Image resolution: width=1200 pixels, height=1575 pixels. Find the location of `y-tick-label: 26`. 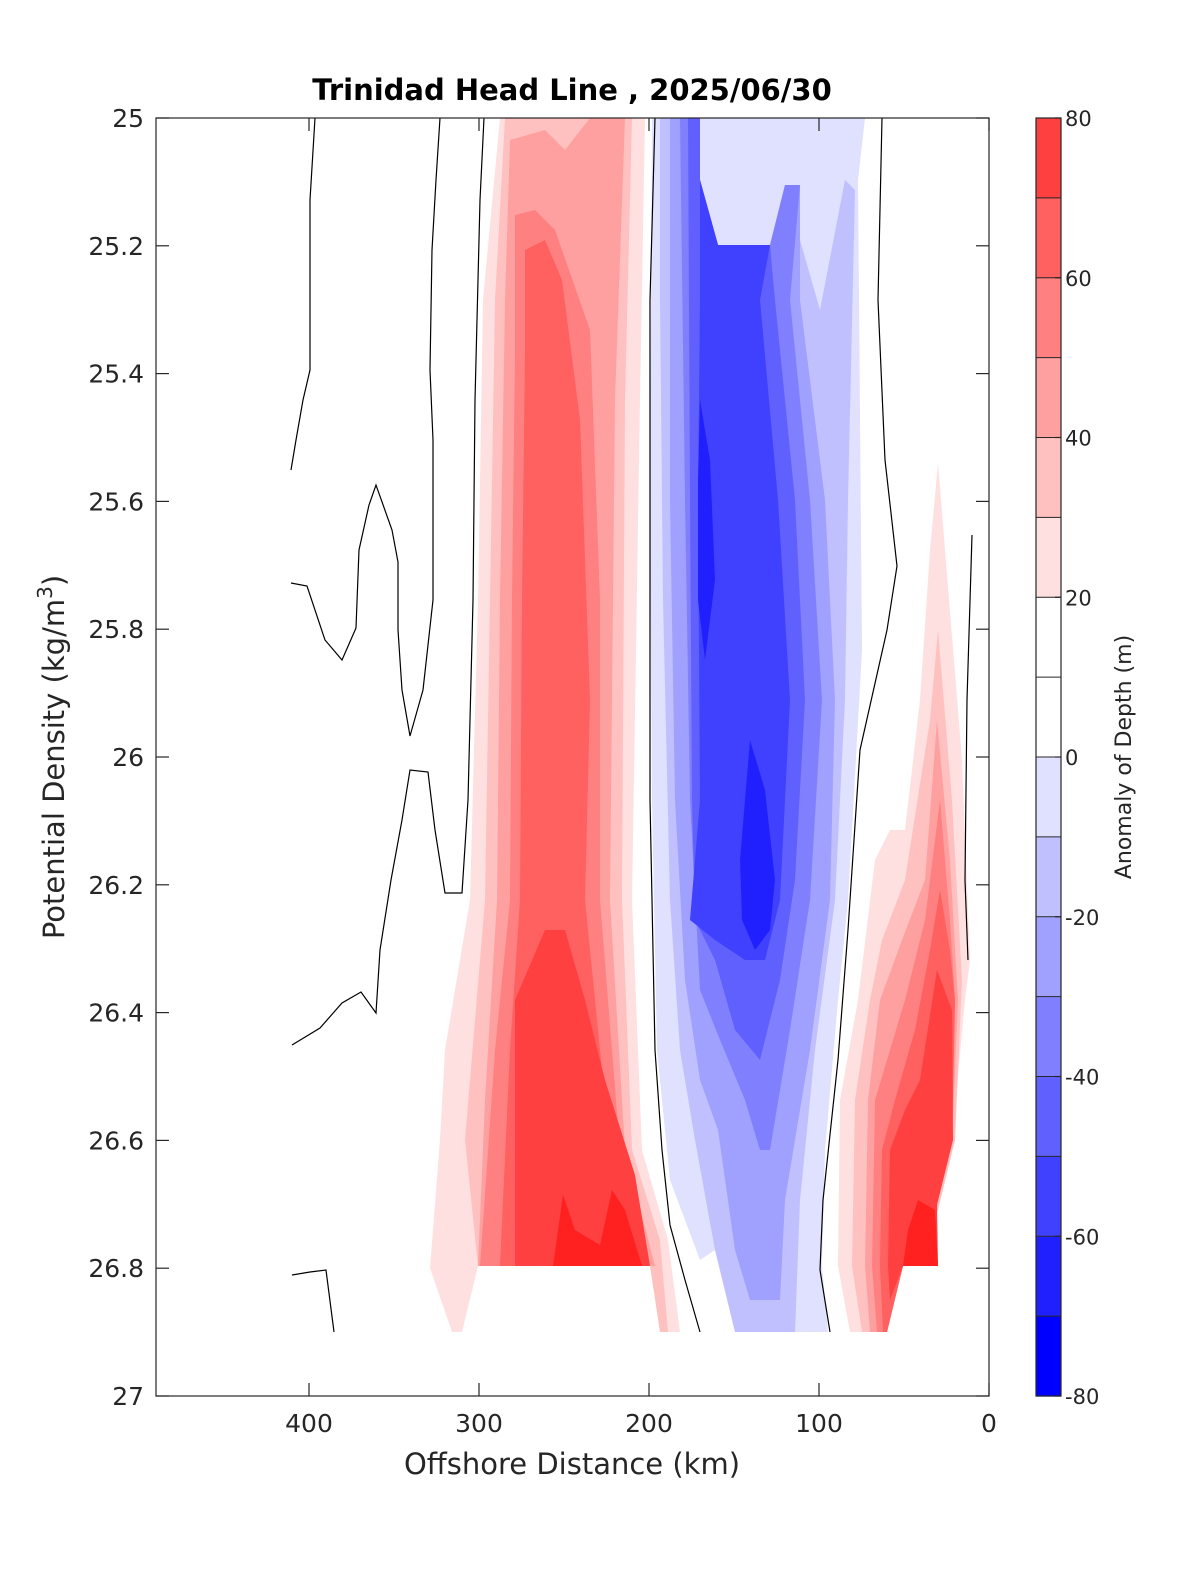

y-tick-label: 26 is located at coordinates (128, 757).